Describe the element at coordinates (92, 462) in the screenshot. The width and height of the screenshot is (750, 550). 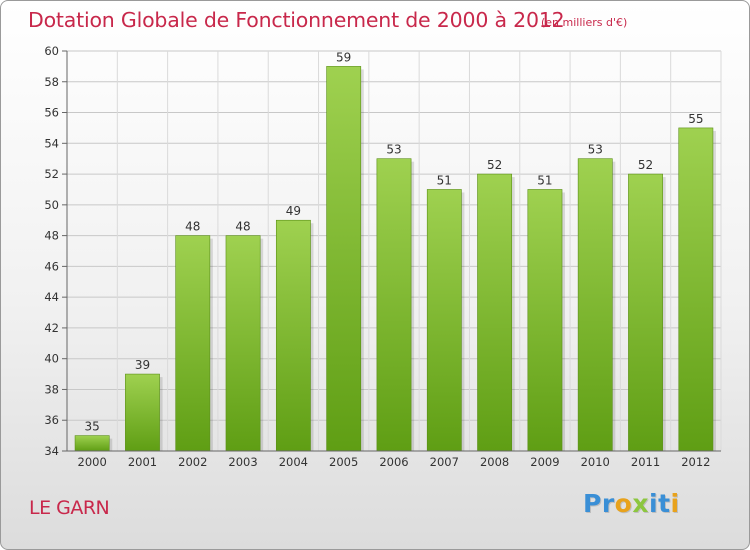
I see `x-tick-label-2000: 2000` at that location.